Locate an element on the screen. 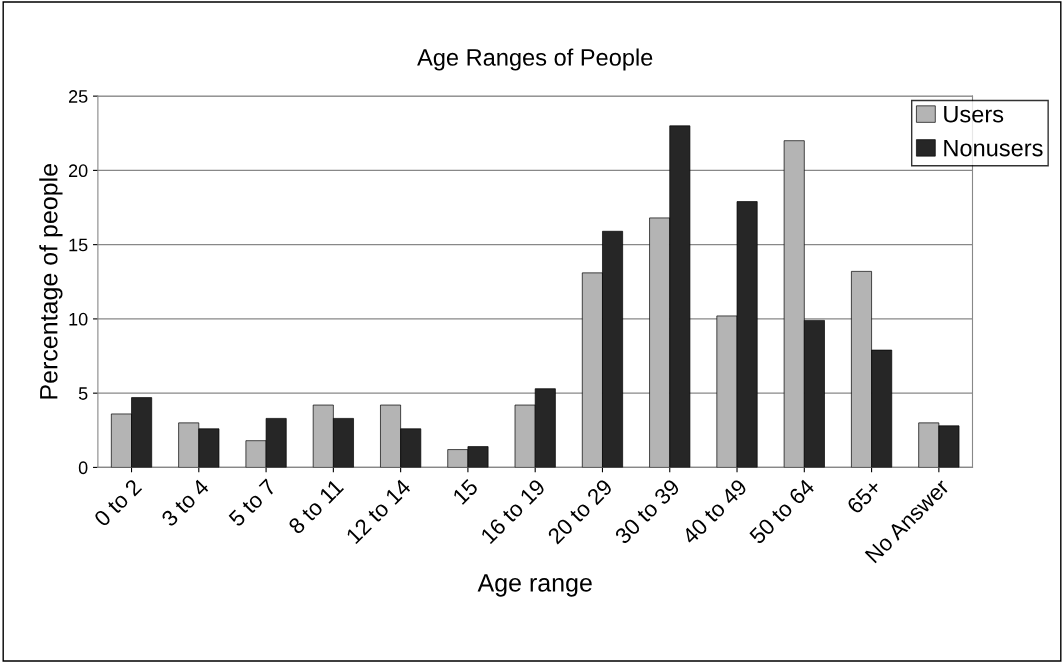 The height and width of the screenshot is (663, 1064). x-tick-label: 20 to 29 is located at coordinates (580, 511).